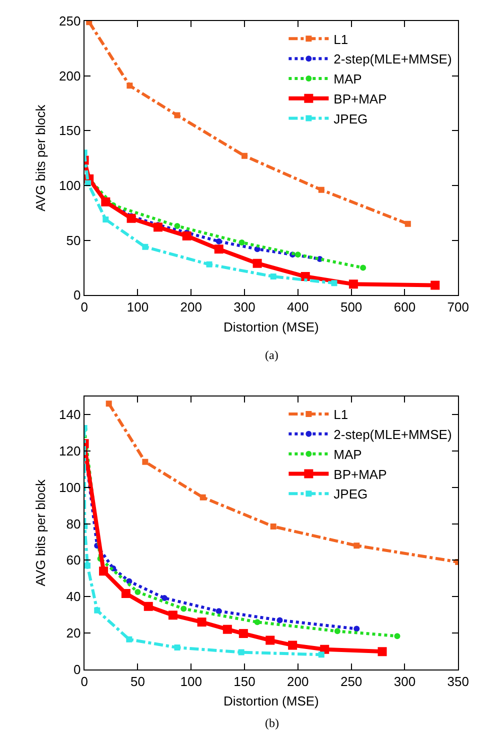 The width and height of the screenshot is (493, 751). Describe the element at coordinates (458, 681) in the screenshot. I see `x-tick-label: 350` at that location.